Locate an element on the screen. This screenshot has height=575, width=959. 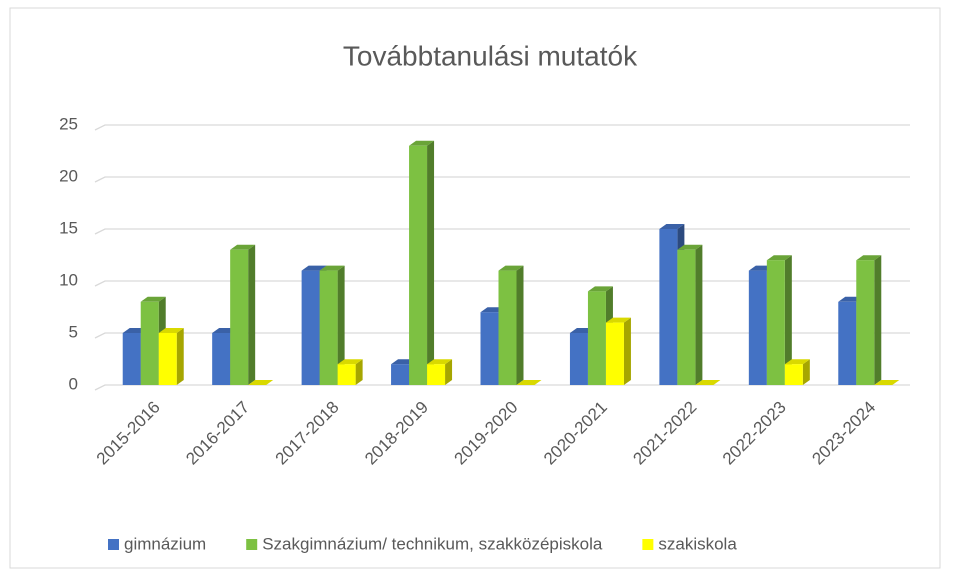
chart-title: Továbbtanulási mutatók is located at coordinates (490, 55).